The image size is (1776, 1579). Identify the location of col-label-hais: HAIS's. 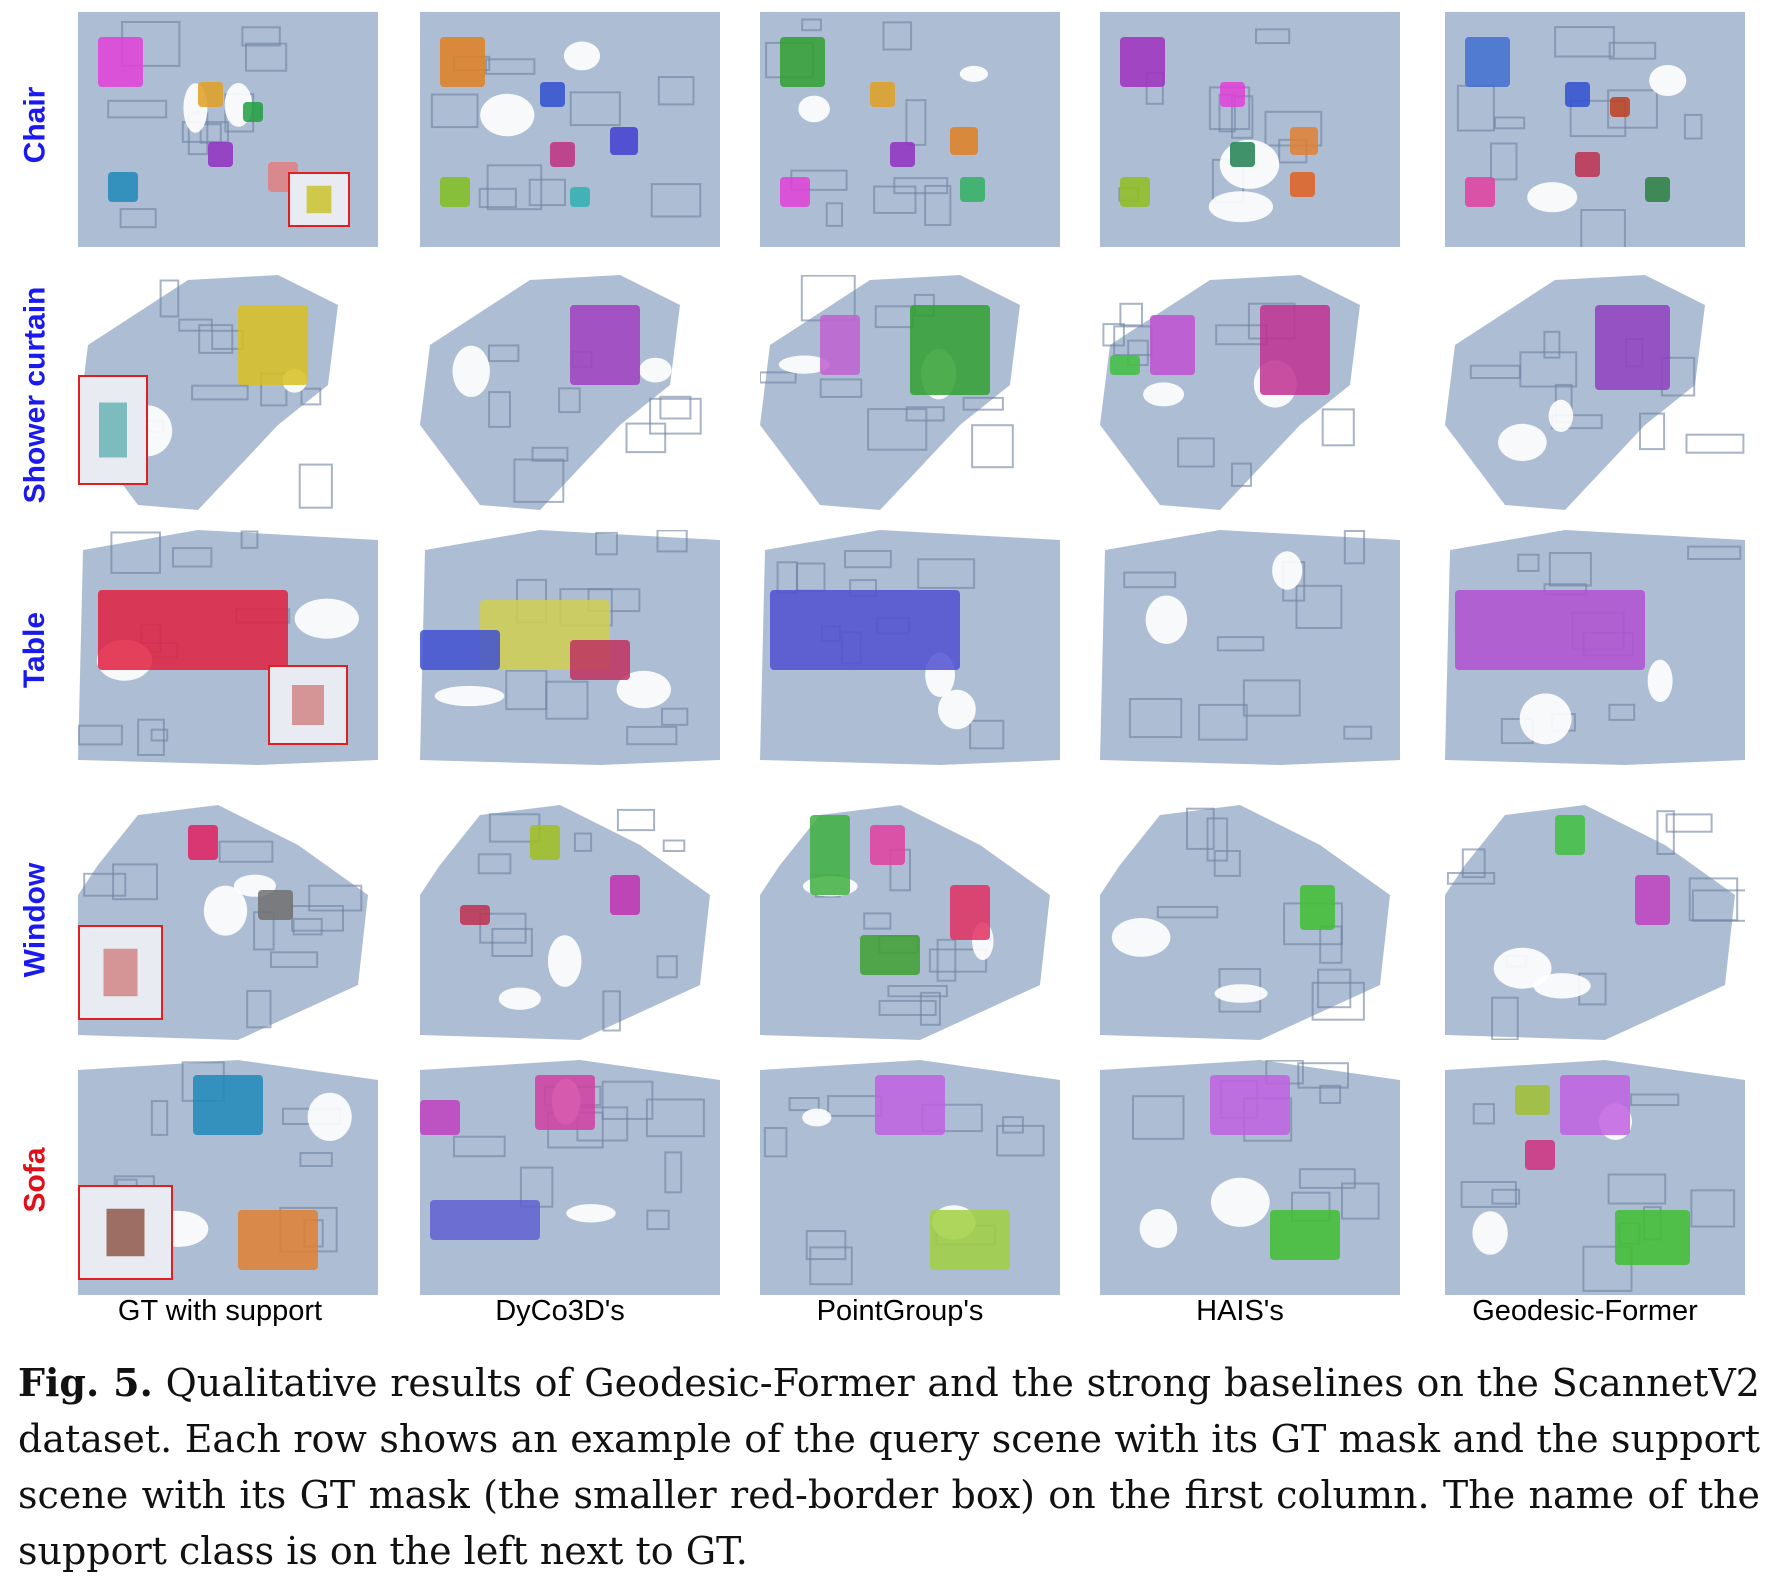
(1240, 1311).